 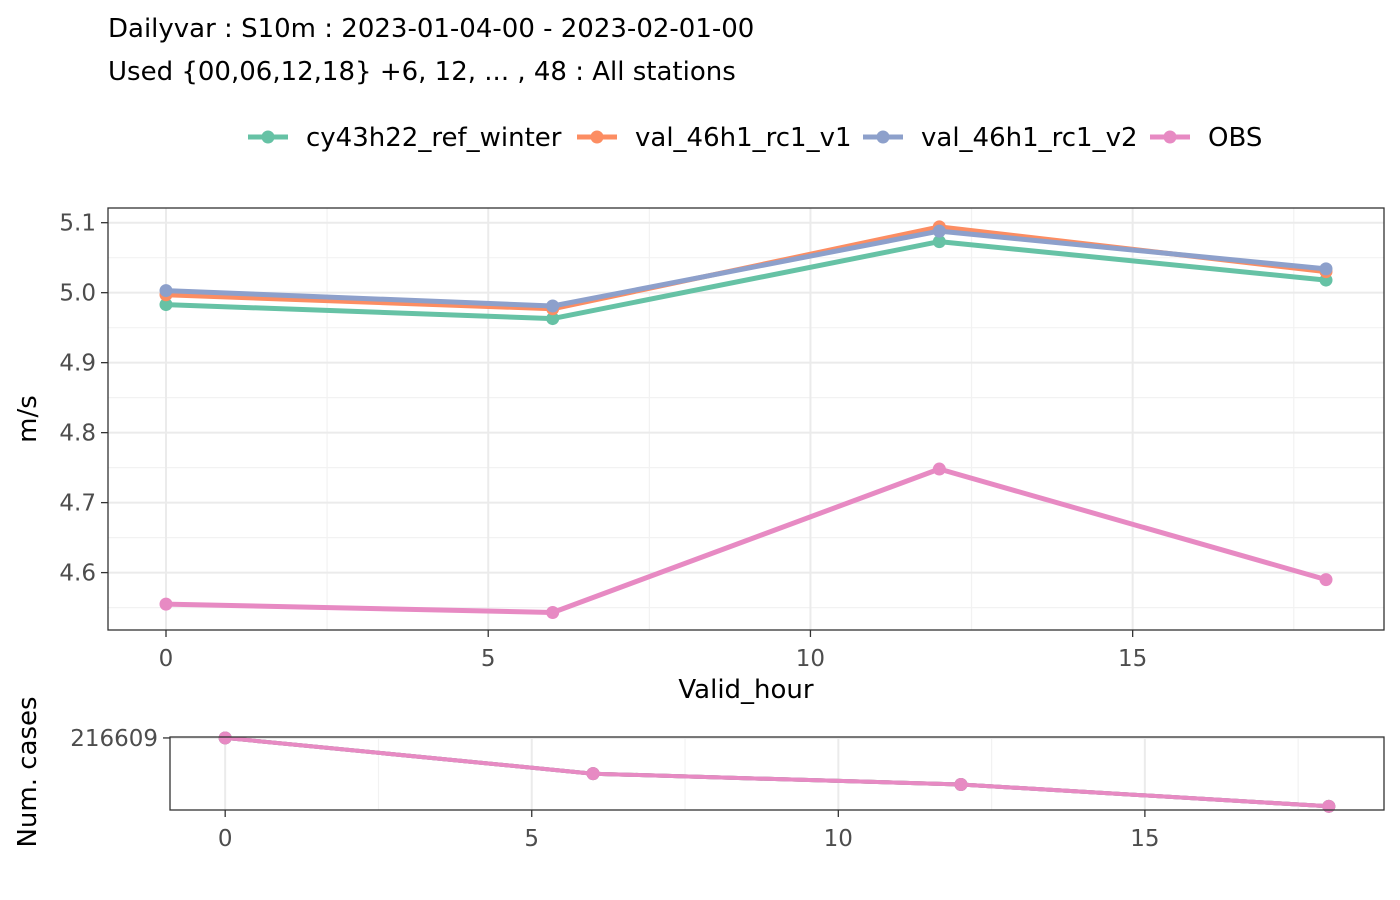 I want to click on legend-label: cy43h22_ref_winter, so click(x=434, y=138).